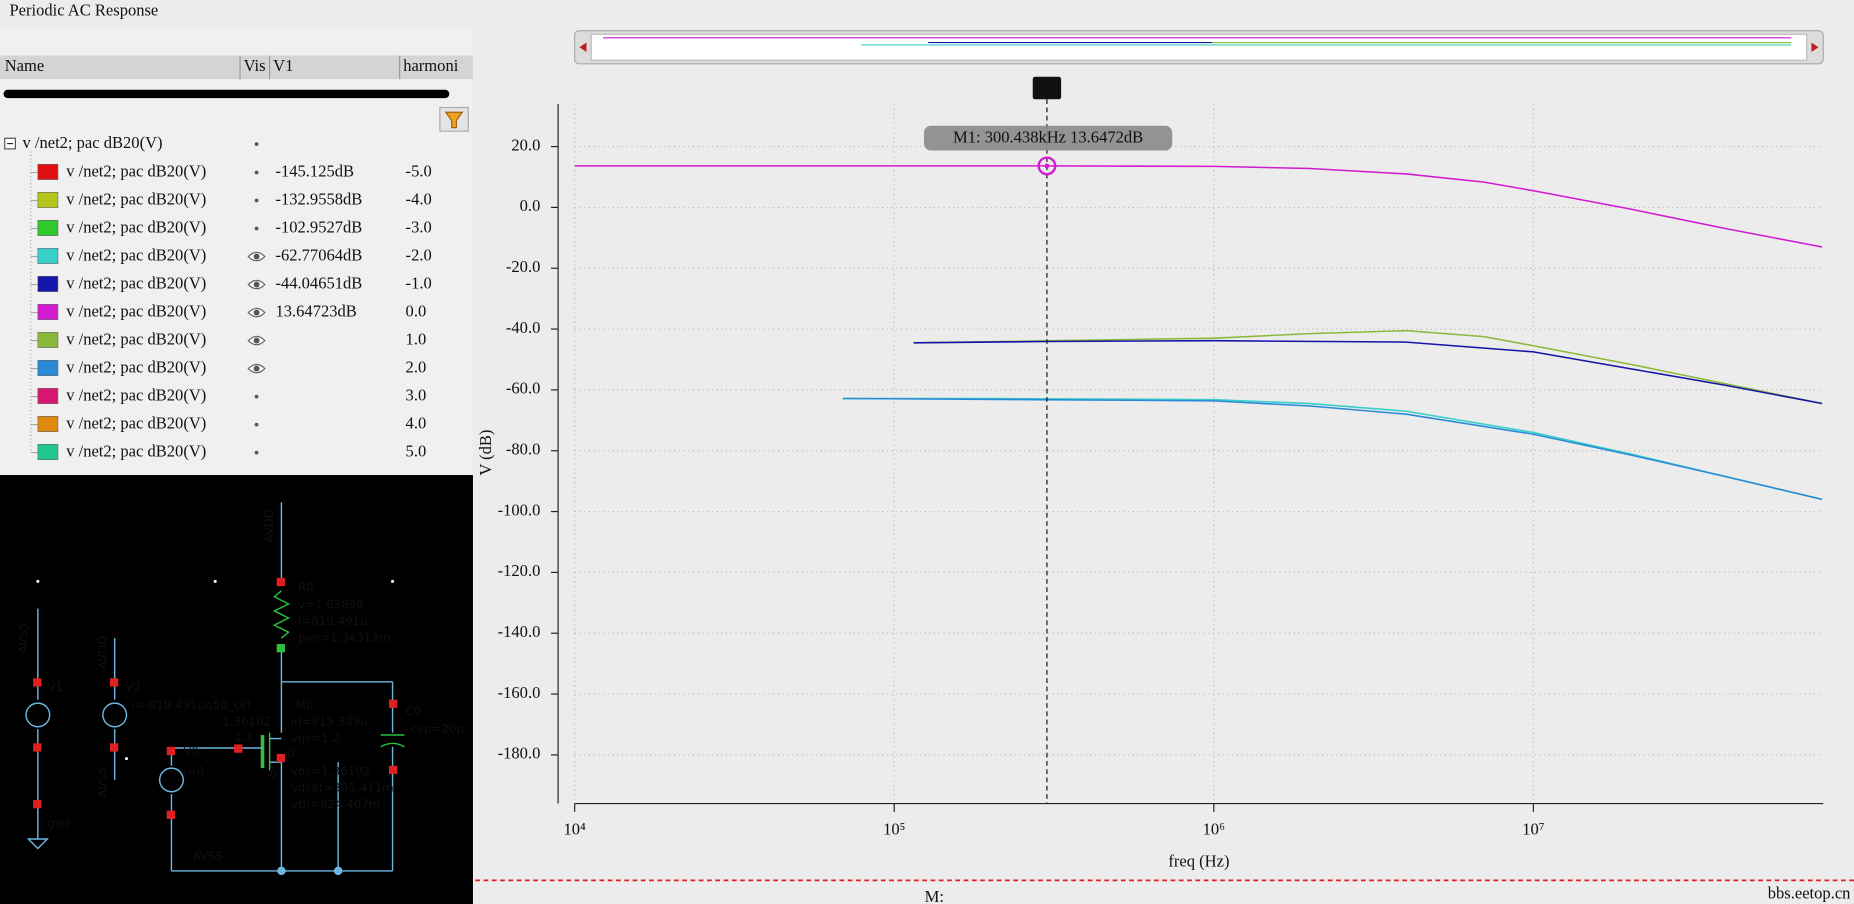 This screenshot has width=1854, height=904. I want to click on legend-harmonic: 1.0, so click(416, 338).